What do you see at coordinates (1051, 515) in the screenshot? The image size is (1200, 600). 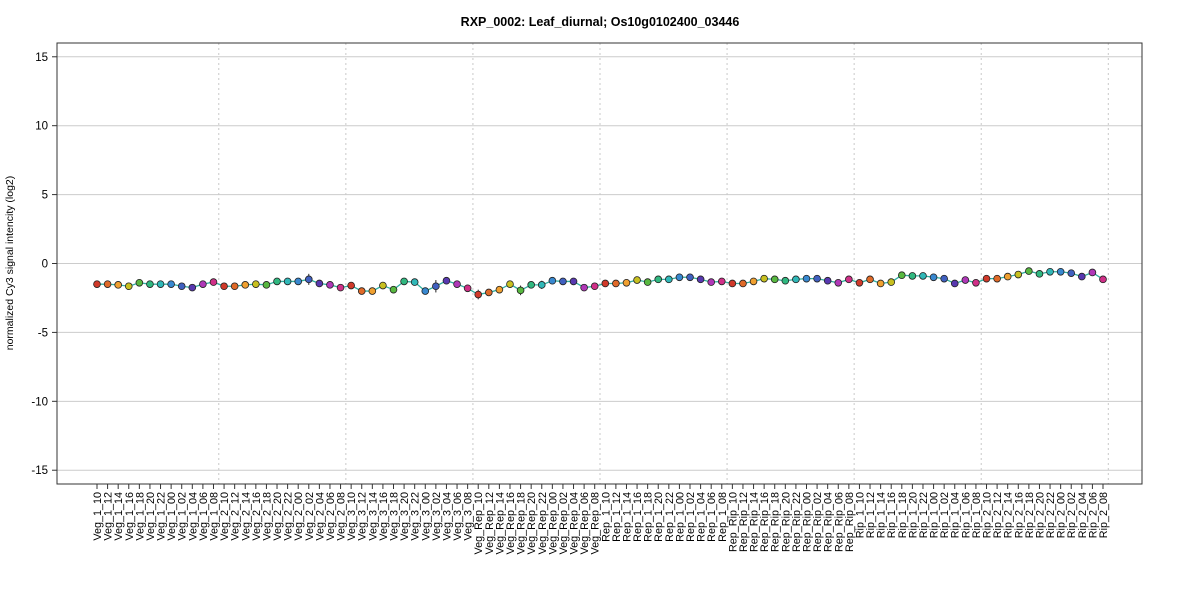 I see `x-tick-label: Rip_2_22` at bounding box center [1051, 515].